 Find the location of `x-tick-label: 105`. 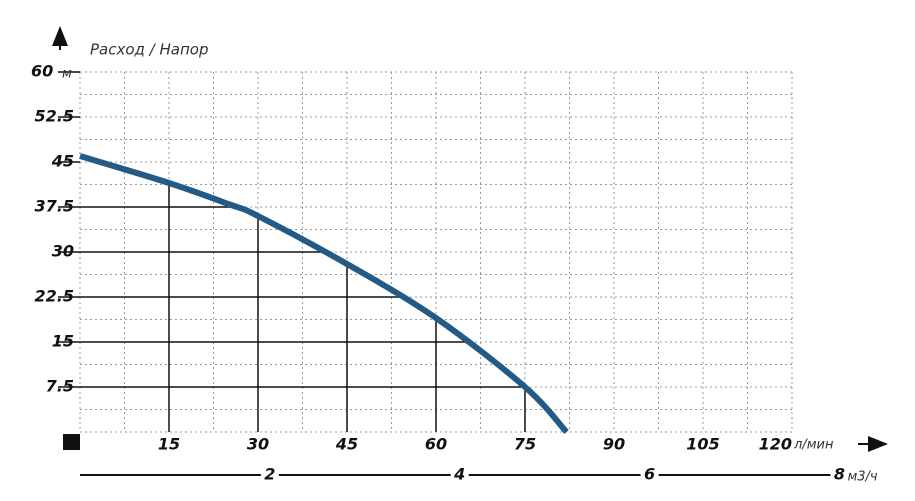

x-tick-label: 105 is located at coordinates (702, 444).